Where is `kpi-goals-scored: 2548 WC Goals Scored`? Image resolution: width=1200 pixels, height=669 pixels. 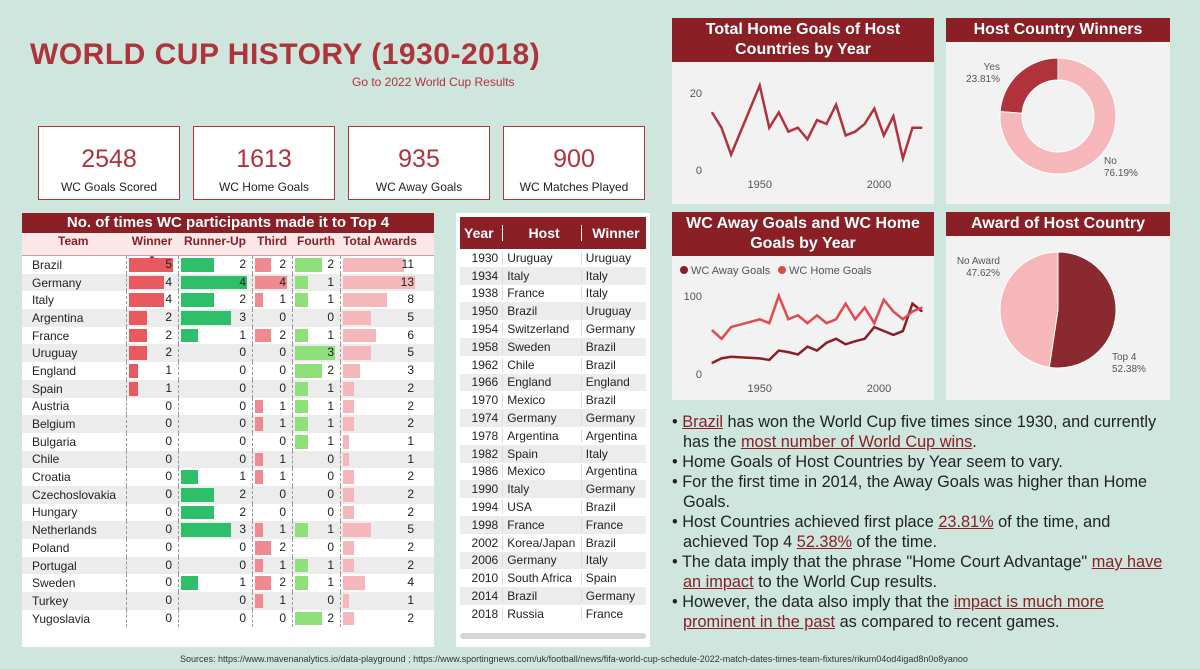 kpi-goals-scored: 2548 WC Goals Scored is located at coordinates (109, 163).